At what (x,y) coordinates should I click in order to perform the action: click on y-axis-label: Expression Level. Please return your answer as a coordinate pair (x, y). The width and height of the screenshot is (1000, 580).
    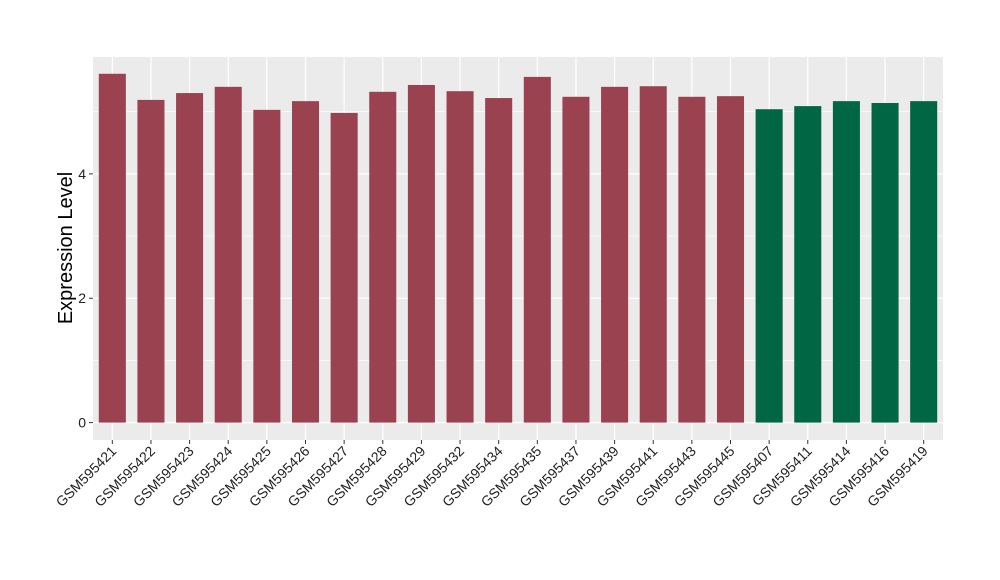
    Looking at the image, I should click on (66, 248).